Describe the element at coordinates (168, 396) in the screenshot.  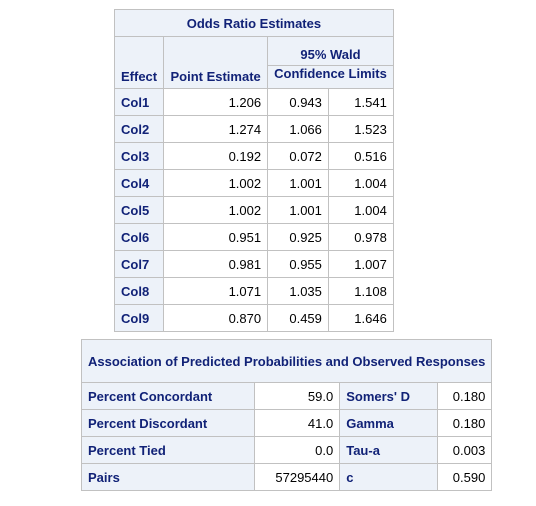
I see `stat-label-cell: Percent Concordant` at that location.